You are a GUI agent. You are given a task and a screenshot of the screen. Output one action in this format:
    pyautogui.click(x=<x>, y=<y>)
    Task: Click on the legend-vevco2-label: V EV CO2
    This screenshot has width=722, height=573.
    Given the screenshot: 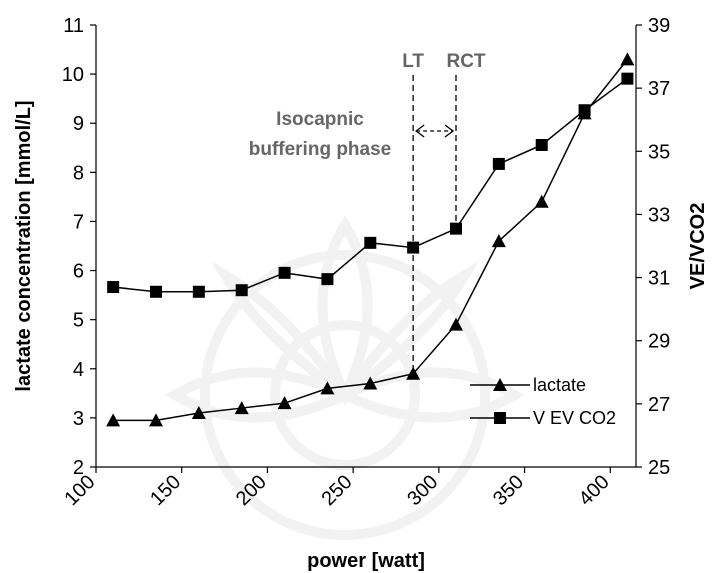 What is the action you would take?
    pyautogui.click(x=574, y=418)
    